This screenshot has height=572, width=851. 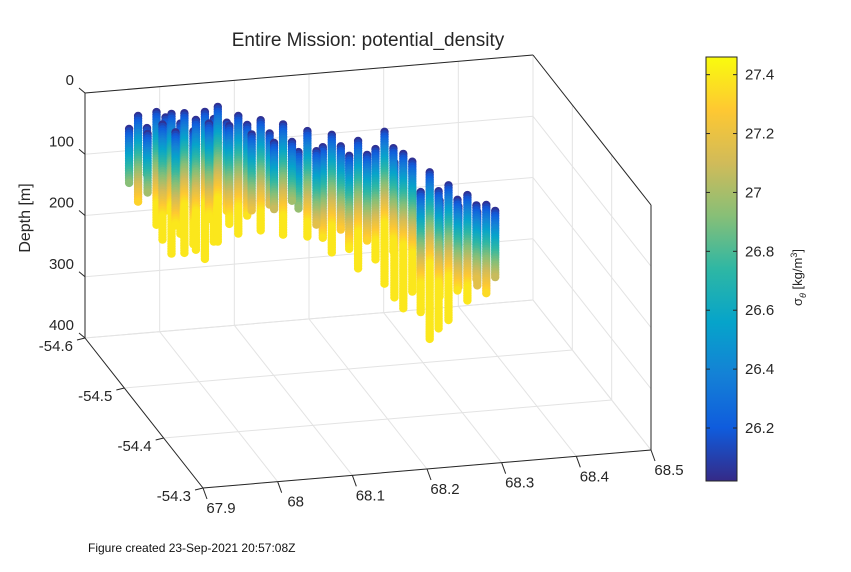 I want to click on z-tick-label: 0, so click(x=70, y=80).